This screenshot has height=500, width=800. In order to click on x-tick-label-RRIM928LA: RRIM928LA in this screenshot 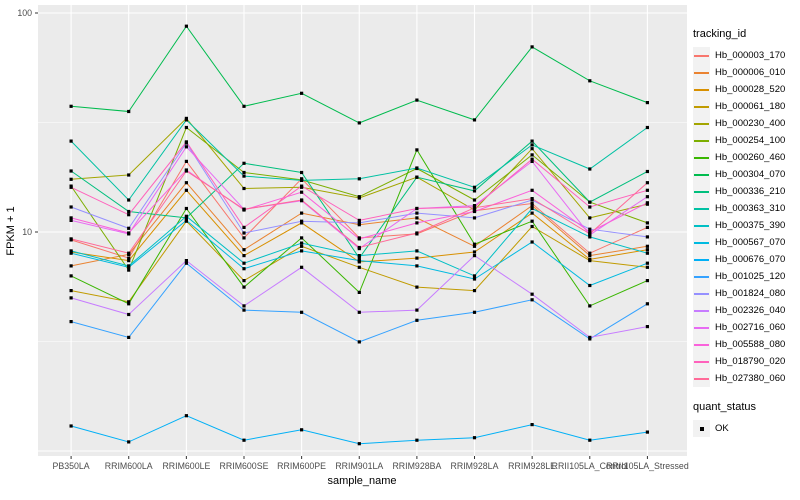, I will do `click(475, 466)`.